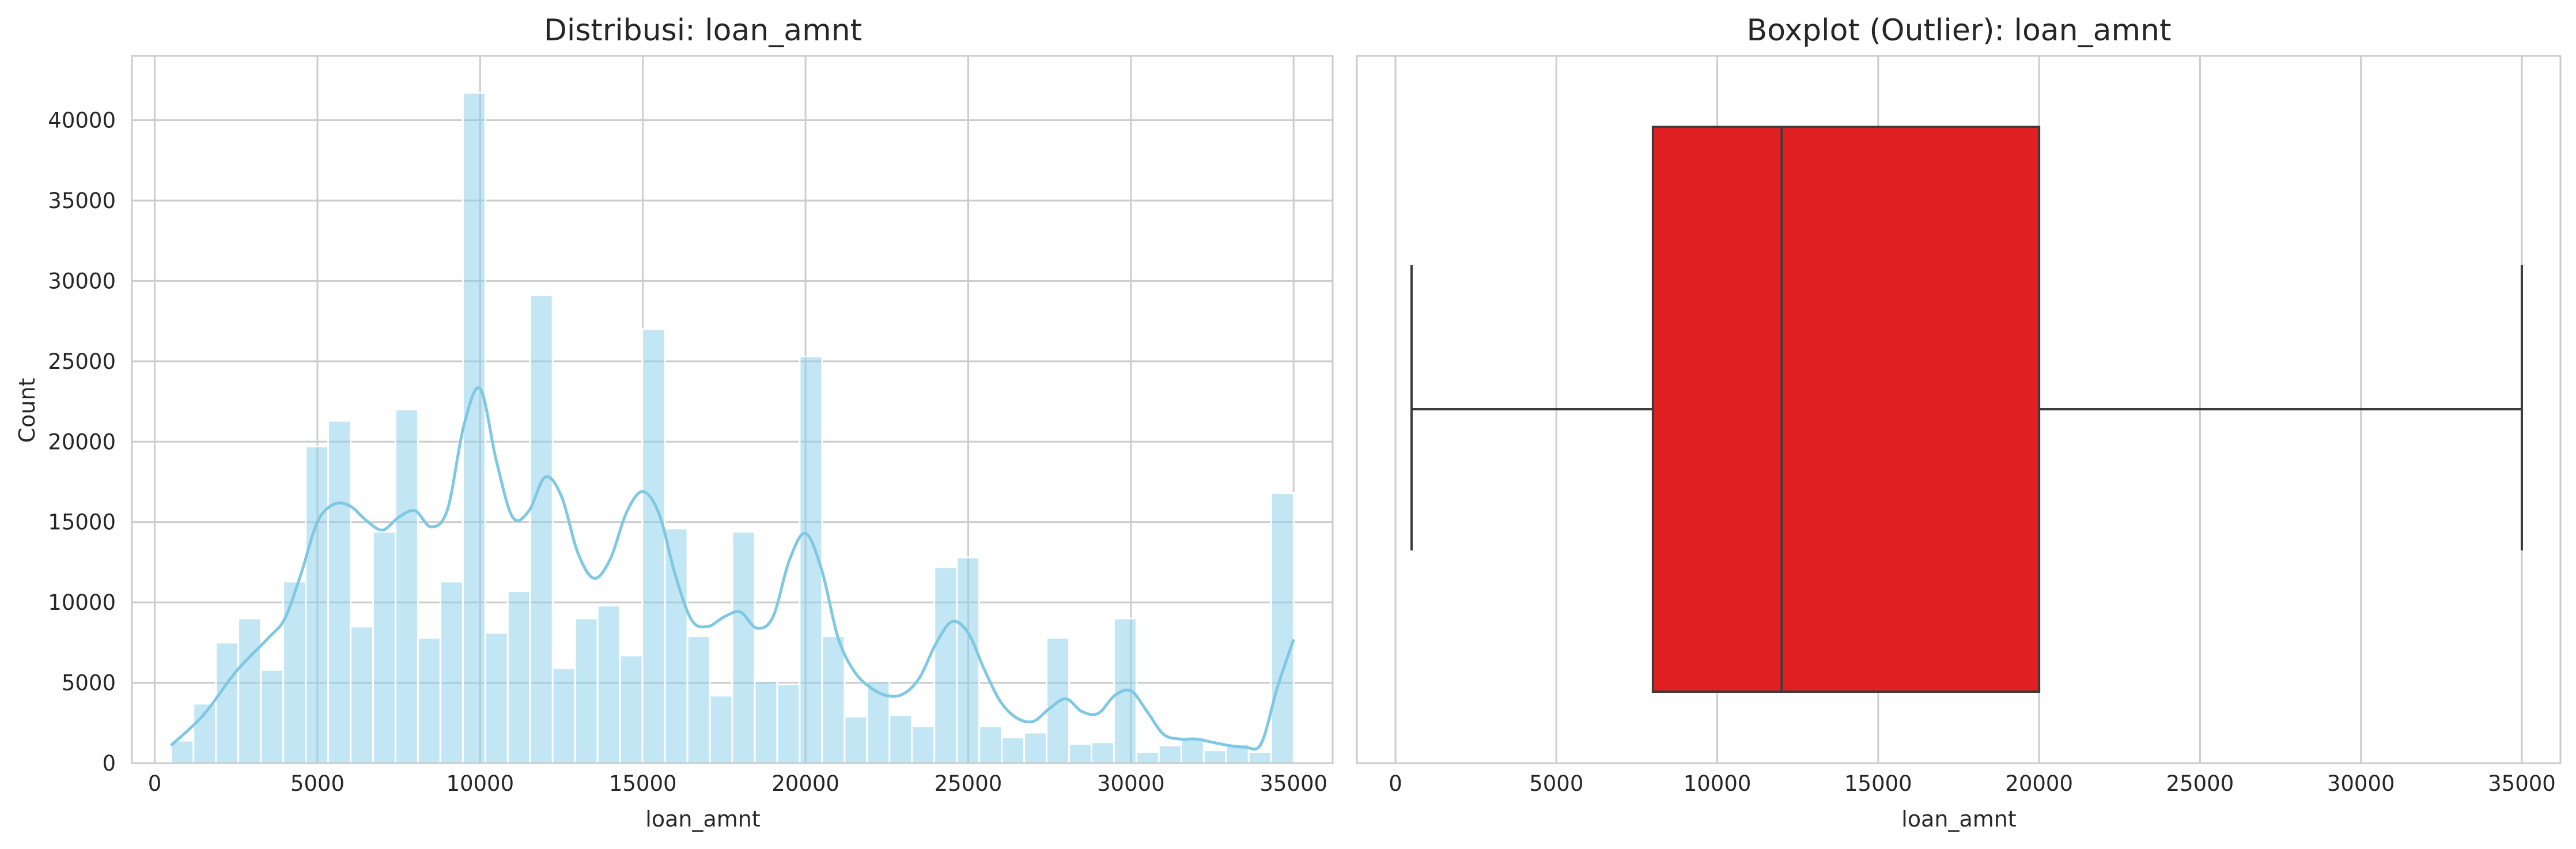 The width and height of the screenshot is (2576, 849). I want to click on boxplot-x-axis-label: loan_amnt, so click(1958, 819).